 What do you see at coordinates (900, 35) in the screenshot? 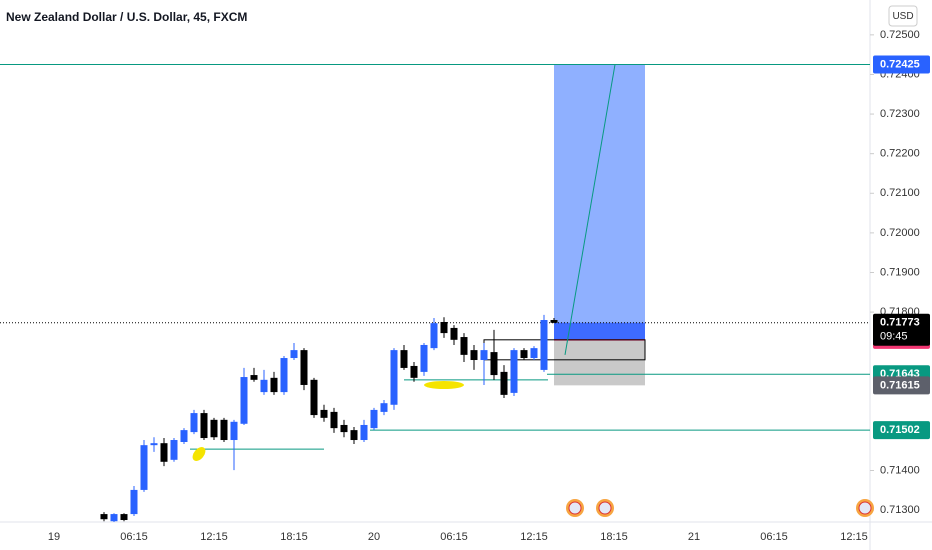
I see `y-tick-label: 0.72500` at bounding box center [900, 35].